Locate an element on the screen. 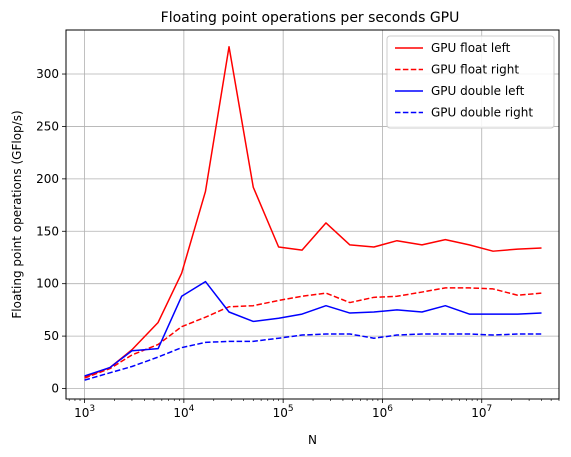 This screenshot has width=571, height=457. legend-label: GPU float right is located at coordinates (475, 70).